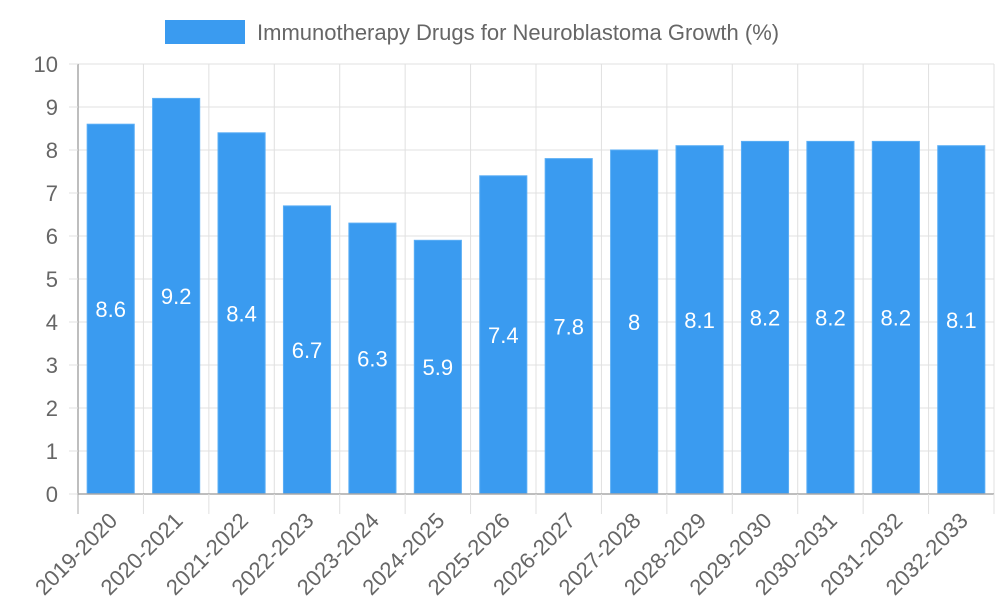 The image size is (1000, 605). I want to click on bar-value-label: 9.2, so click(176, 296).